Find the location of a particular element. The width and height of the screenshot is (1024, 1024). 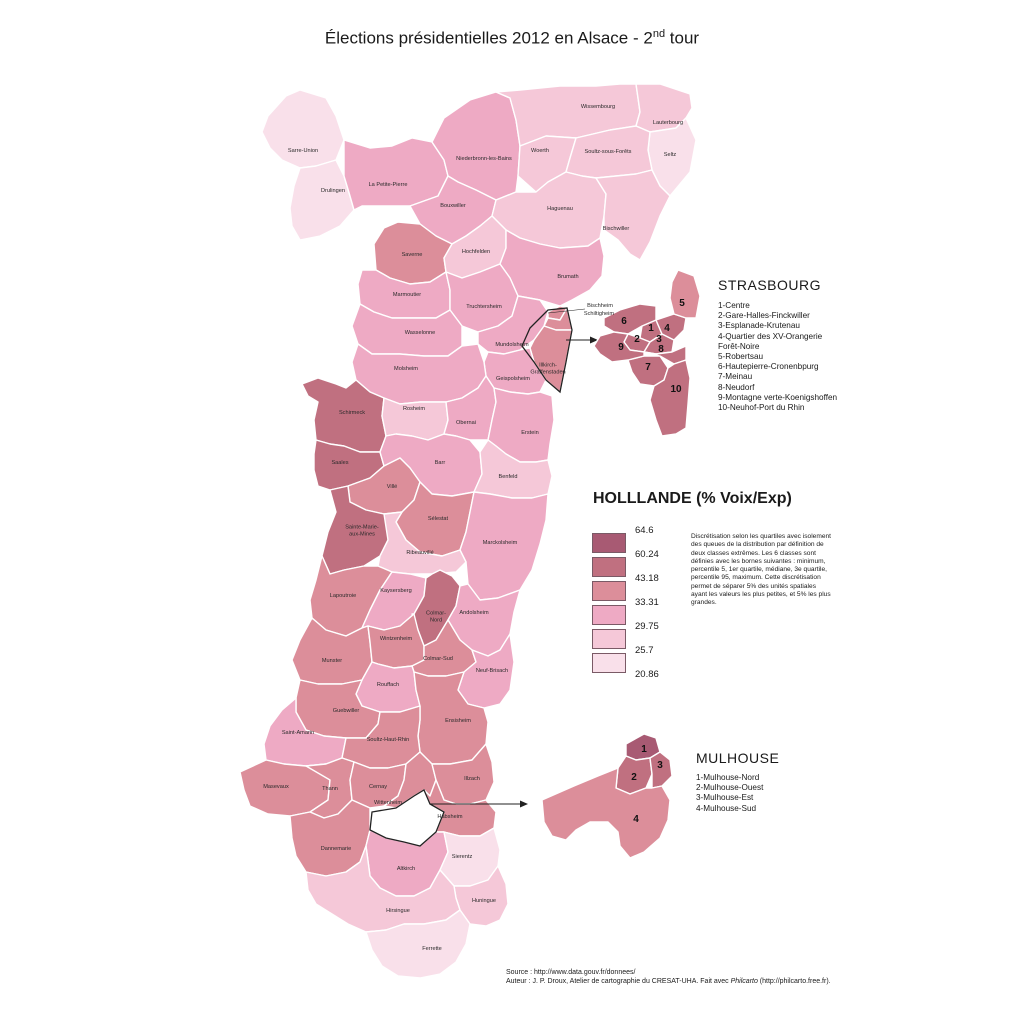

label-sainte-marie-aux-mines-1: Sainte-Marie- is located at coordinates (362, 528).